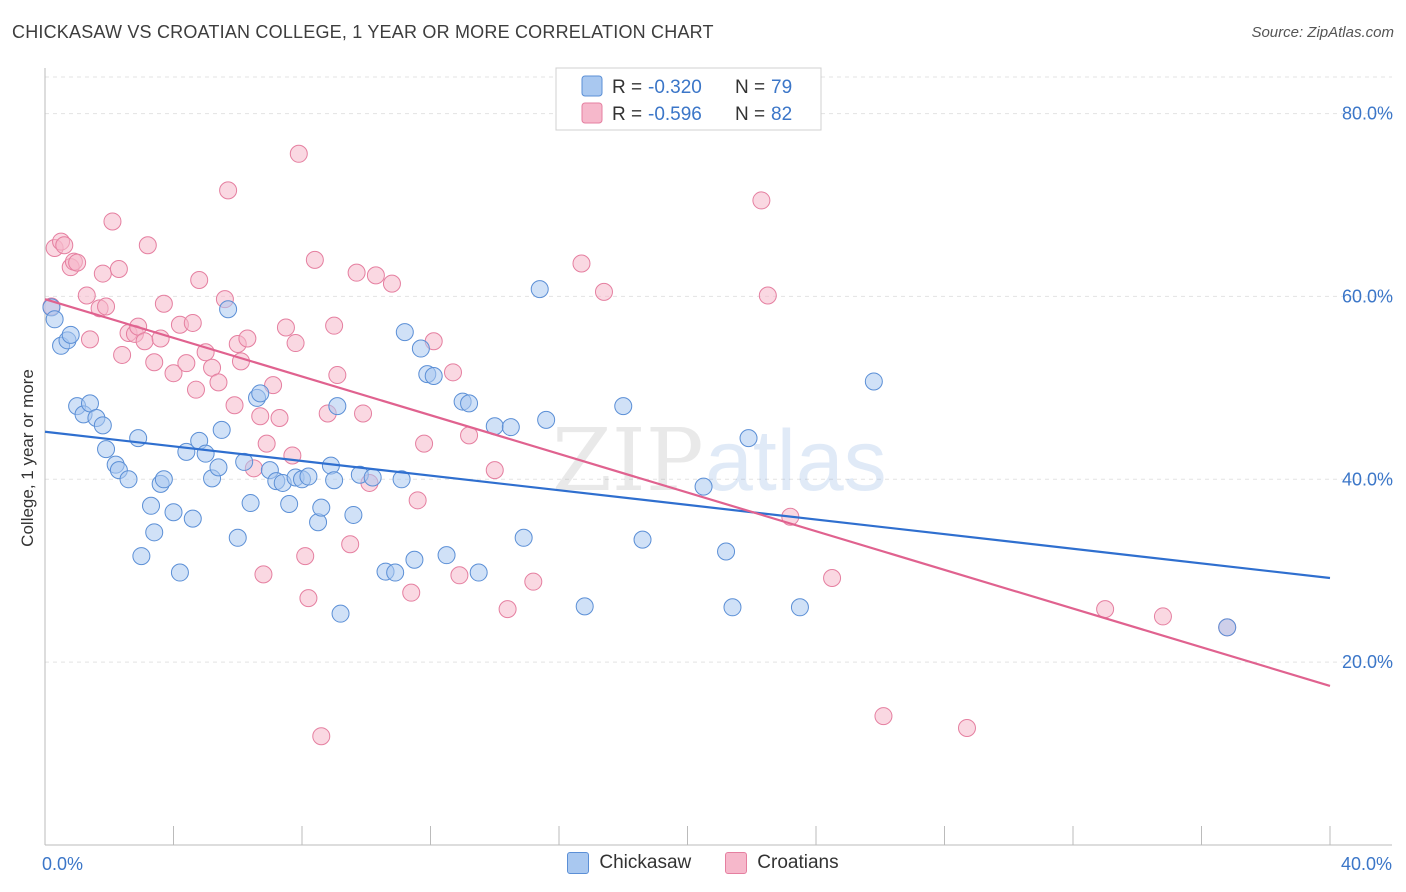 The height and width of the screenshot is (892, 1406). What do you see at coordinates (627, 87) in the screenshot?
I see `legend-r-label-1: R =` at bounding box center [627, 87].